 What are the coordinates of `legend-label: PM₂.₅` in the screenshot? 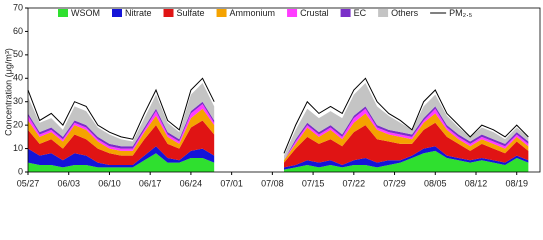 It's located at (460, 13).